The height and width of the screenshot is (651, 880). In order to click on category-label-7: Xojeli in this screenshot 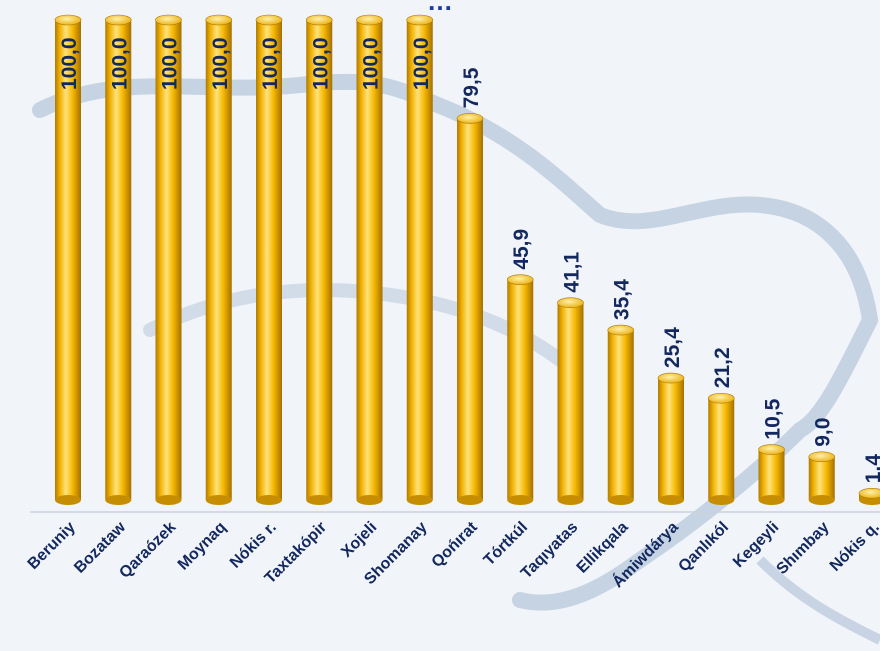, I will do `click(359, 540)`.